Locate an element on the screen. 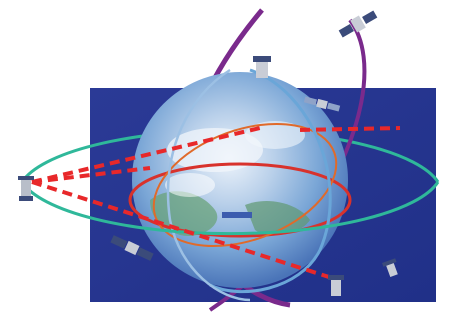  earth-land is located at coordinates (184, 213).